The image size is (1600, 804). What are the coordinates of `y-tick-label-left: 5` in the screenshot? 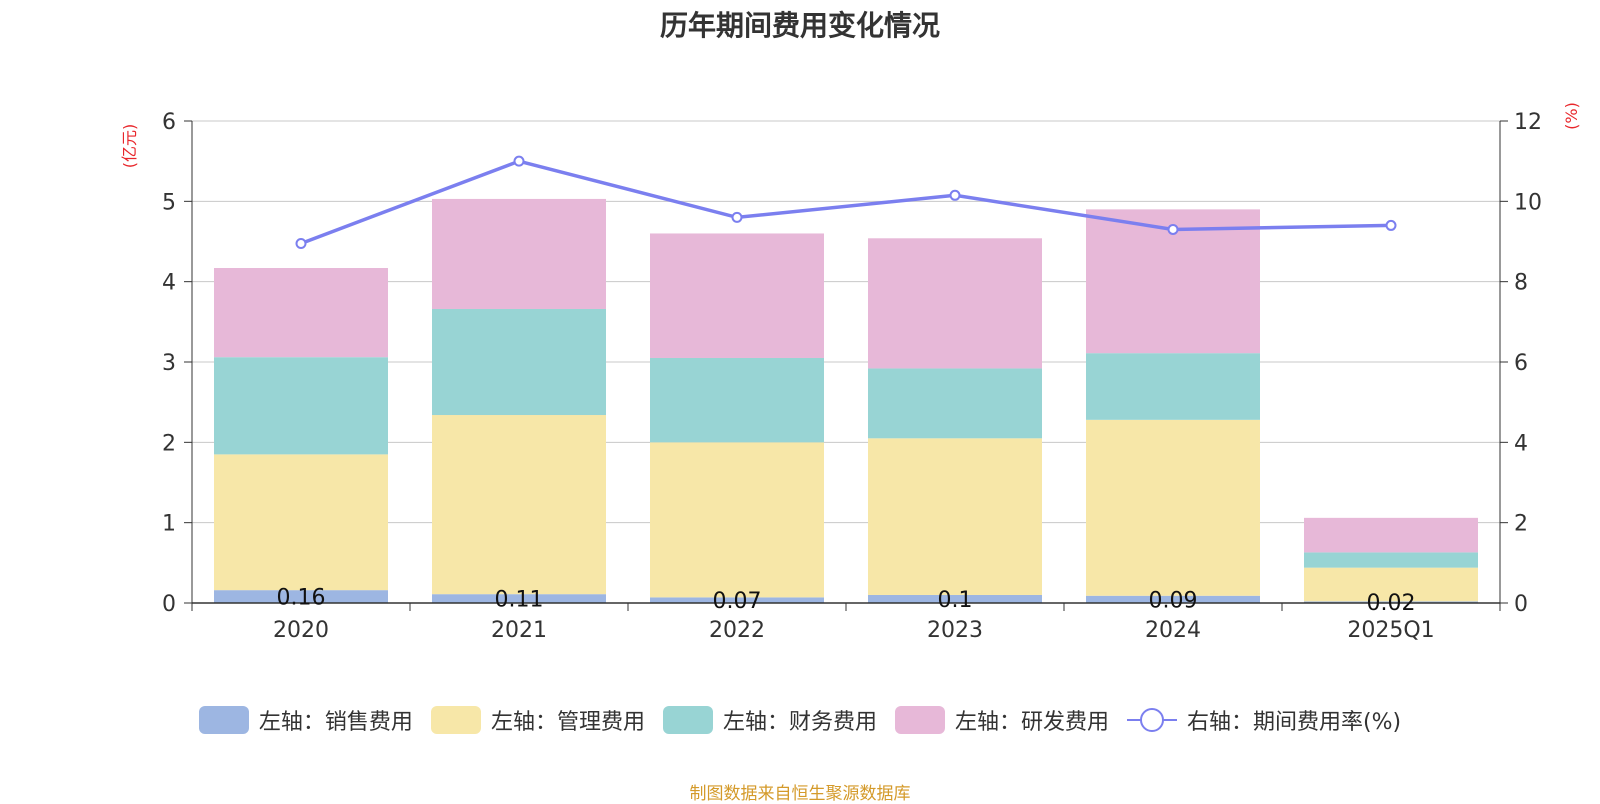 It's located at (169, 202).